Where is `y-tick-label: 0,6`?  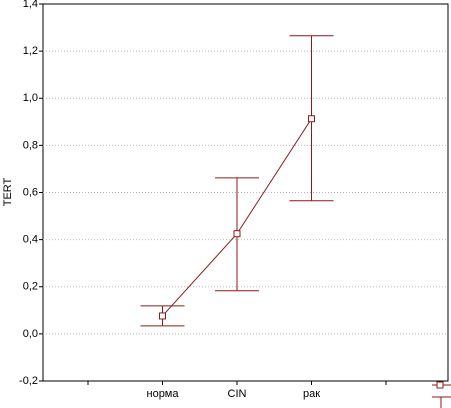
y-tick-label: 0,6 is located at coordinates (30, 192).